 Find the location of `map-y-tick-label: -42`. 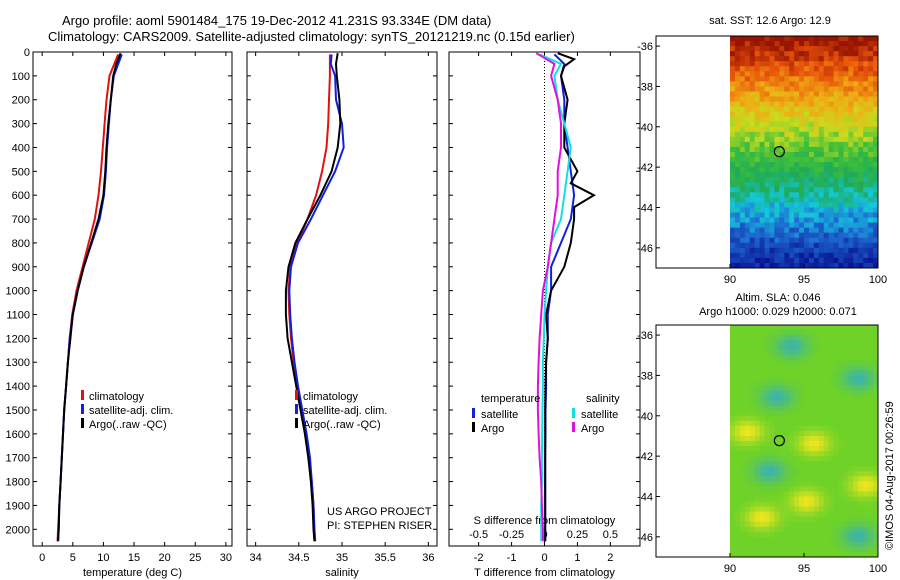

map-y-tick-label: -42 is located at coordinates (645, 457).